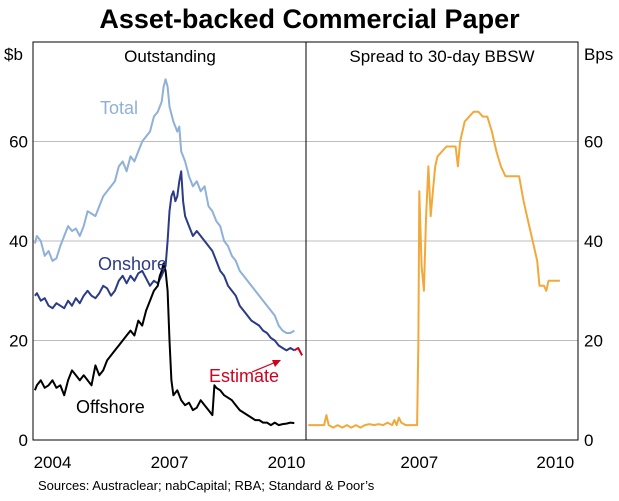 The height and width of the screenshot is (501, 619). What do you see at coordinates (23, 440) in the screenshot?
I see `left-y-tick-0: 0` at bounding box center [23, 440].